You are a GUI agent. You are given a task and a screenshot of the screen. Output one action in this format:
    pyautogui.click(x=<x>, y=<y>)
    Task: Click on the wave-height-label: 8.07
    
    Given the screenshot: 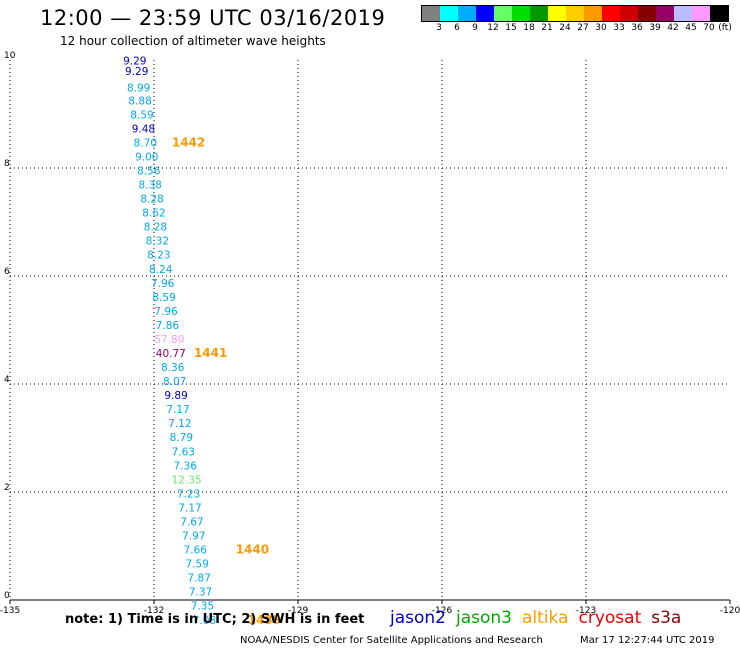 What is the action you would take?
    pyautogui.click(x=174, y=382)
    